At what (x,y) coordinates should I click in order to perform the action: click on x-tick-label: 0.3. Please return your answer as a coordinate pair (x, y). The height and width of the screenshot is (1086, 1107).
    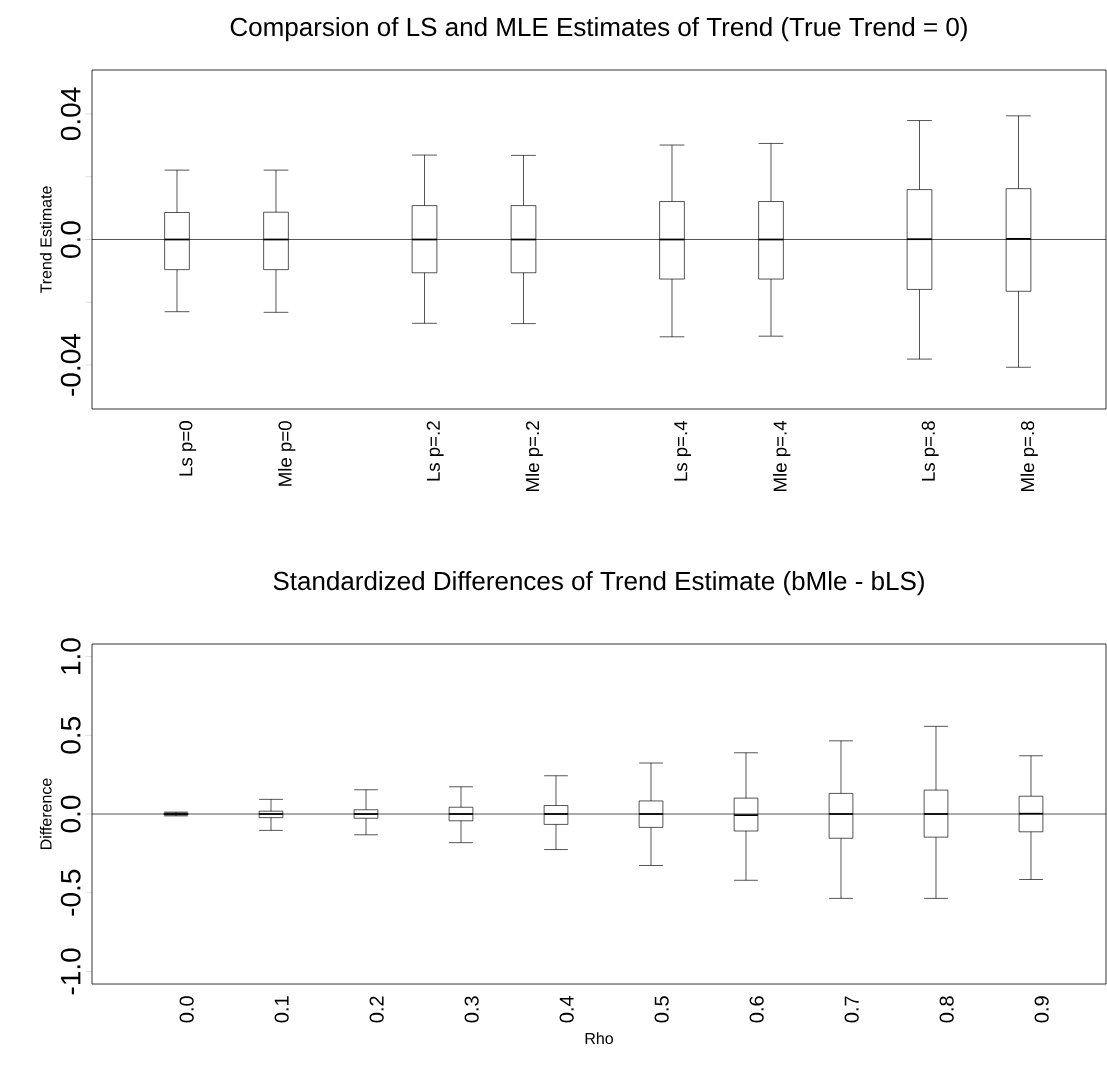
    Looking at the image, I should click on (471, 1009).